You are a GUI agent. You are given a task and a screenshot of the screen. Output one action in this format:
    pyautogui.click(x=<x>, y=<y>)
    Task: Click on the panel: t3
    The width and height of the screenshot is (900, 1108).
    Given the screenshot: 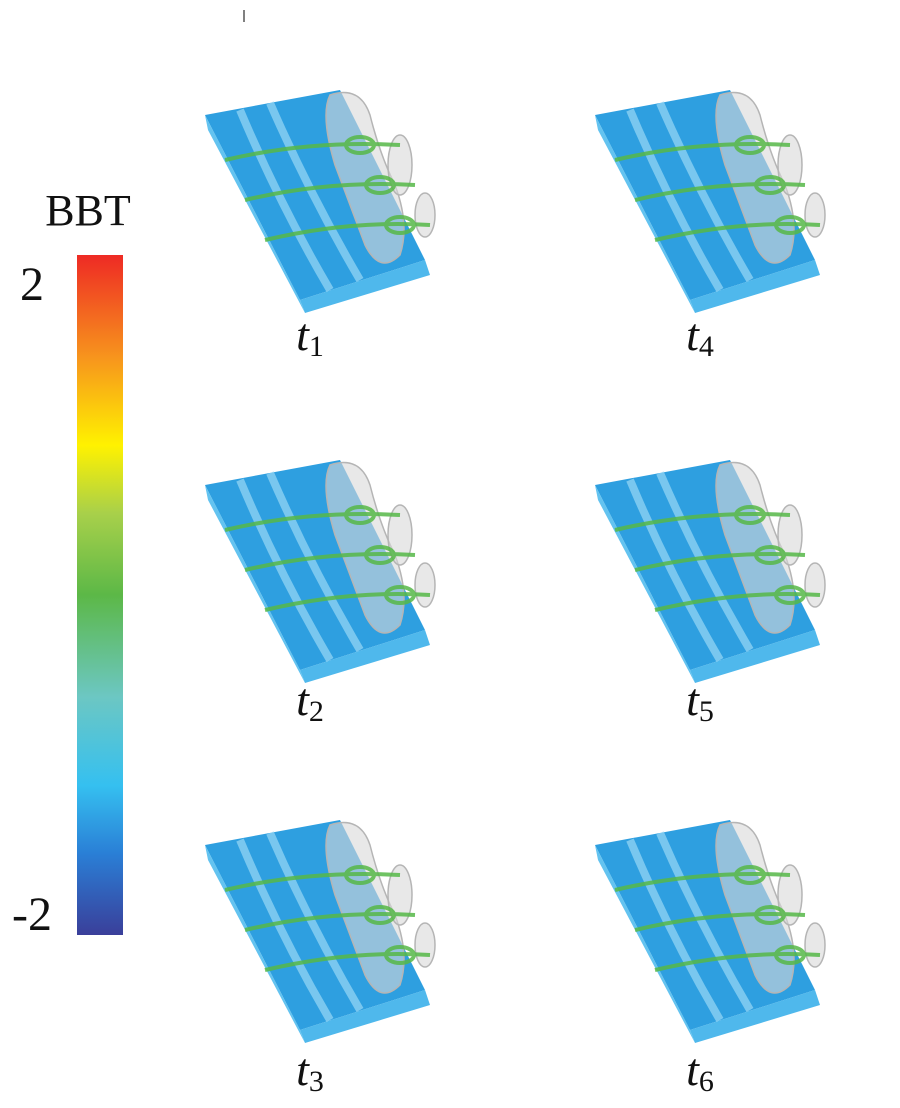 What is the action you would take?
    pyautogui.click(x=320, y=959)
    